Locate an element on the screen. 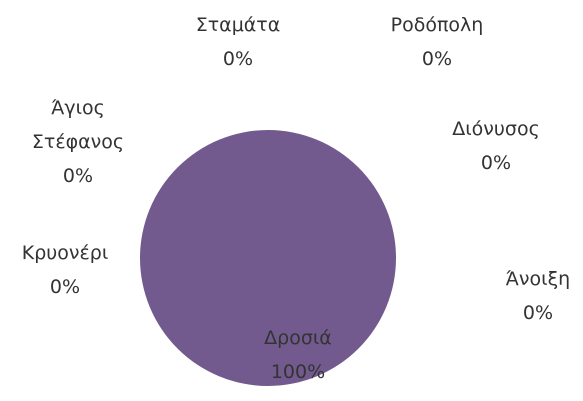 This screenshot has height=401, width=583. data-label: Σταμάτα 0% is located at coordinates (238, 42).